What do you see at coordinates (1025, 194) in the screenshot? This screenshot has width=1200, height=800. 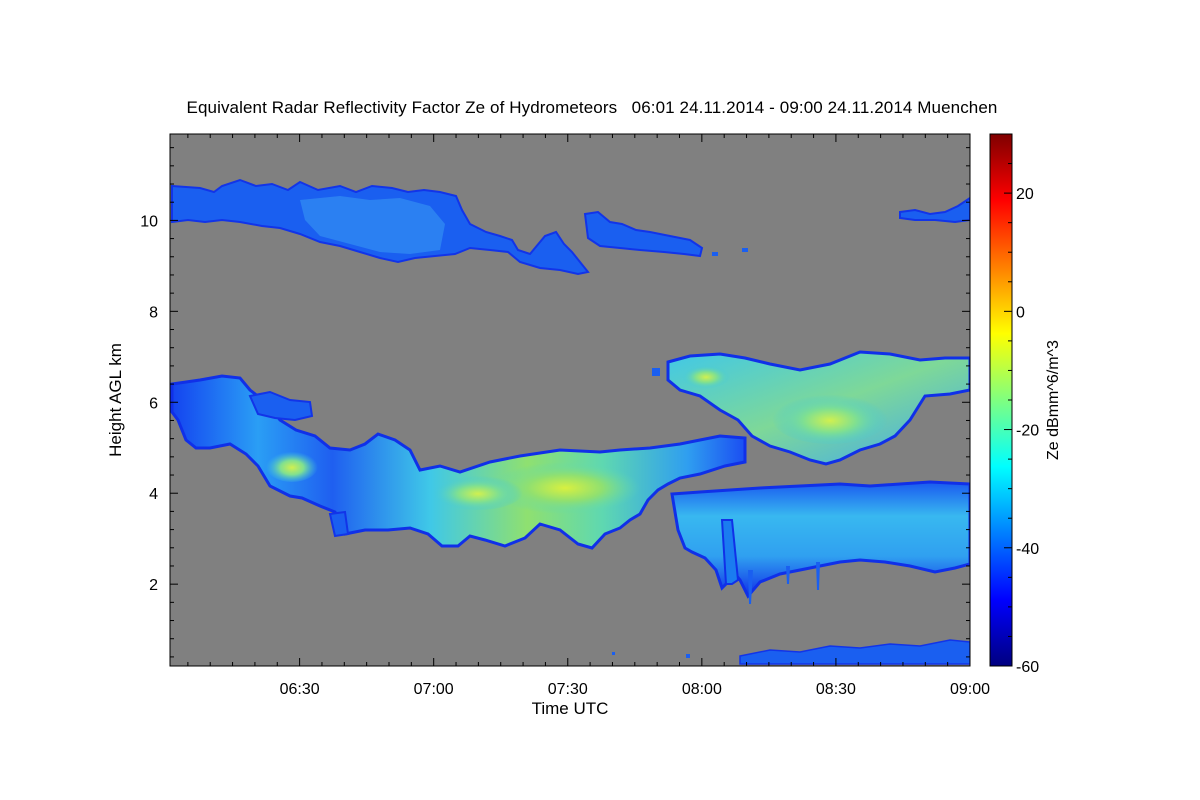 I see `colorbar-tick-label: 20` at bounding box center [1025, 194].